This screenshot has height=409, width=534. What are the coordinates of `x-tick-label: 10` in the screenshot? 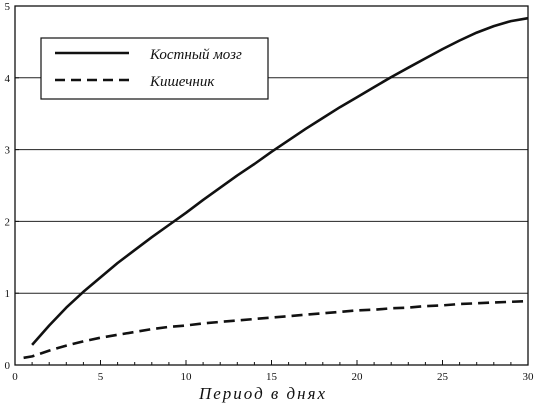 It's located at (187, 377).